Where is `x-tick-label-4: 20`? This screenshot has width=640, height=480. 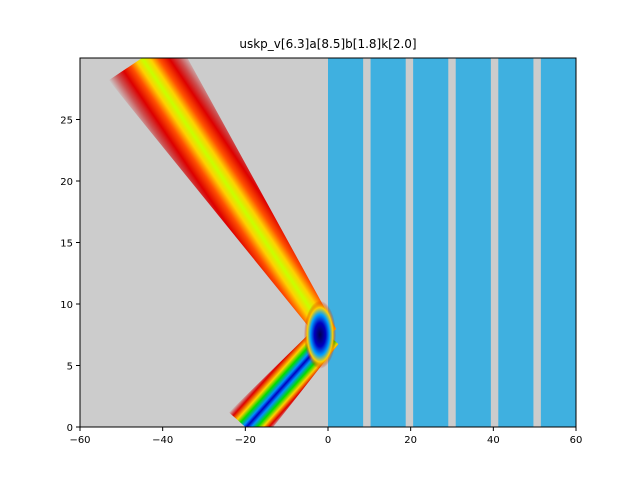 x-tick-label-4: 20 is located at coordinates (410, 440).